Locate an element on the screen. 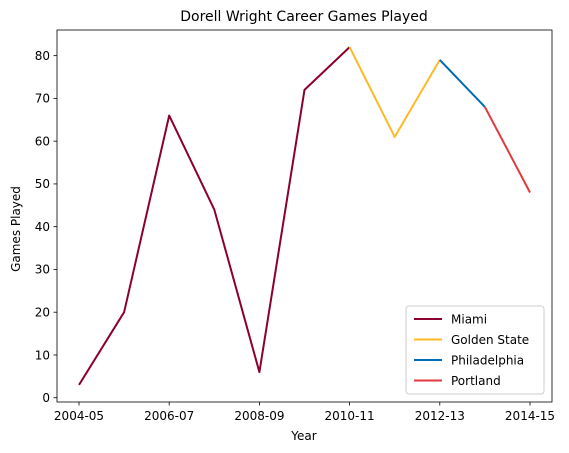  y-tick-label: 60 is located at coordinates (42, 141).